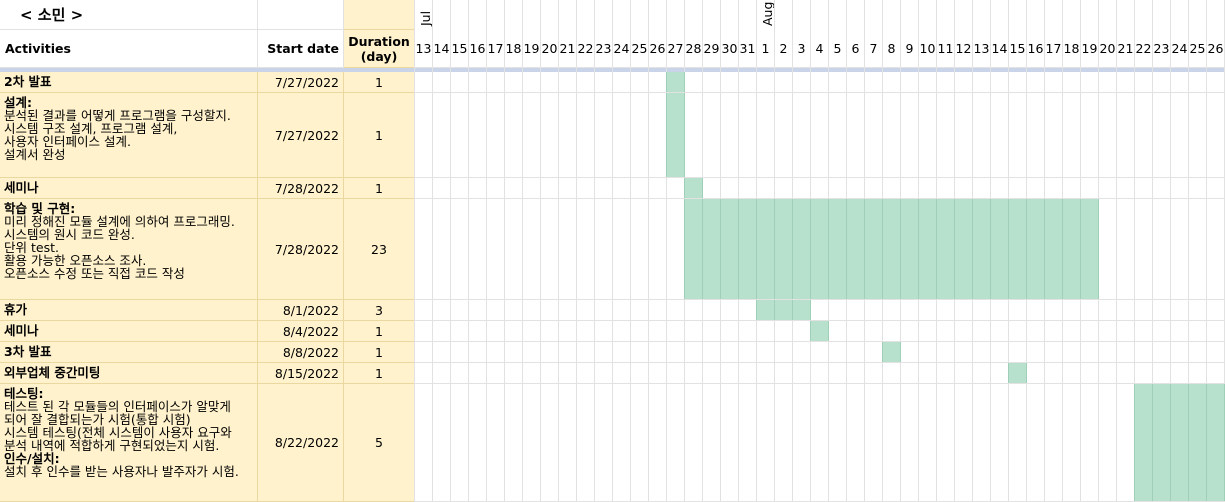 The height and width of the screenshot is (502, 1225). I want to click on day-header-cell: 1, so click(766, 49).